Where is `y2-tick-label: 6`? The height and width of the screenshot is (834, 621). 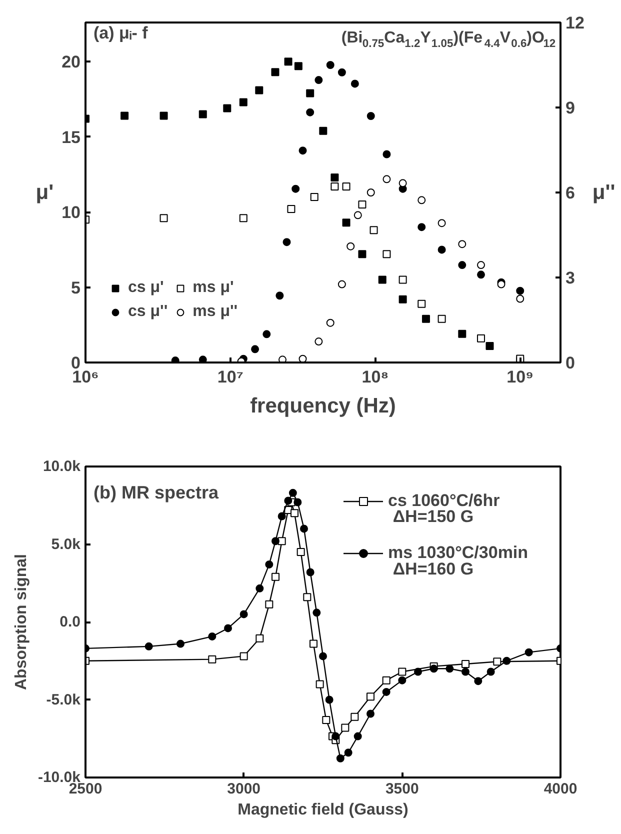
y2-tick-label: 6 is located at coordinates (570, 193).